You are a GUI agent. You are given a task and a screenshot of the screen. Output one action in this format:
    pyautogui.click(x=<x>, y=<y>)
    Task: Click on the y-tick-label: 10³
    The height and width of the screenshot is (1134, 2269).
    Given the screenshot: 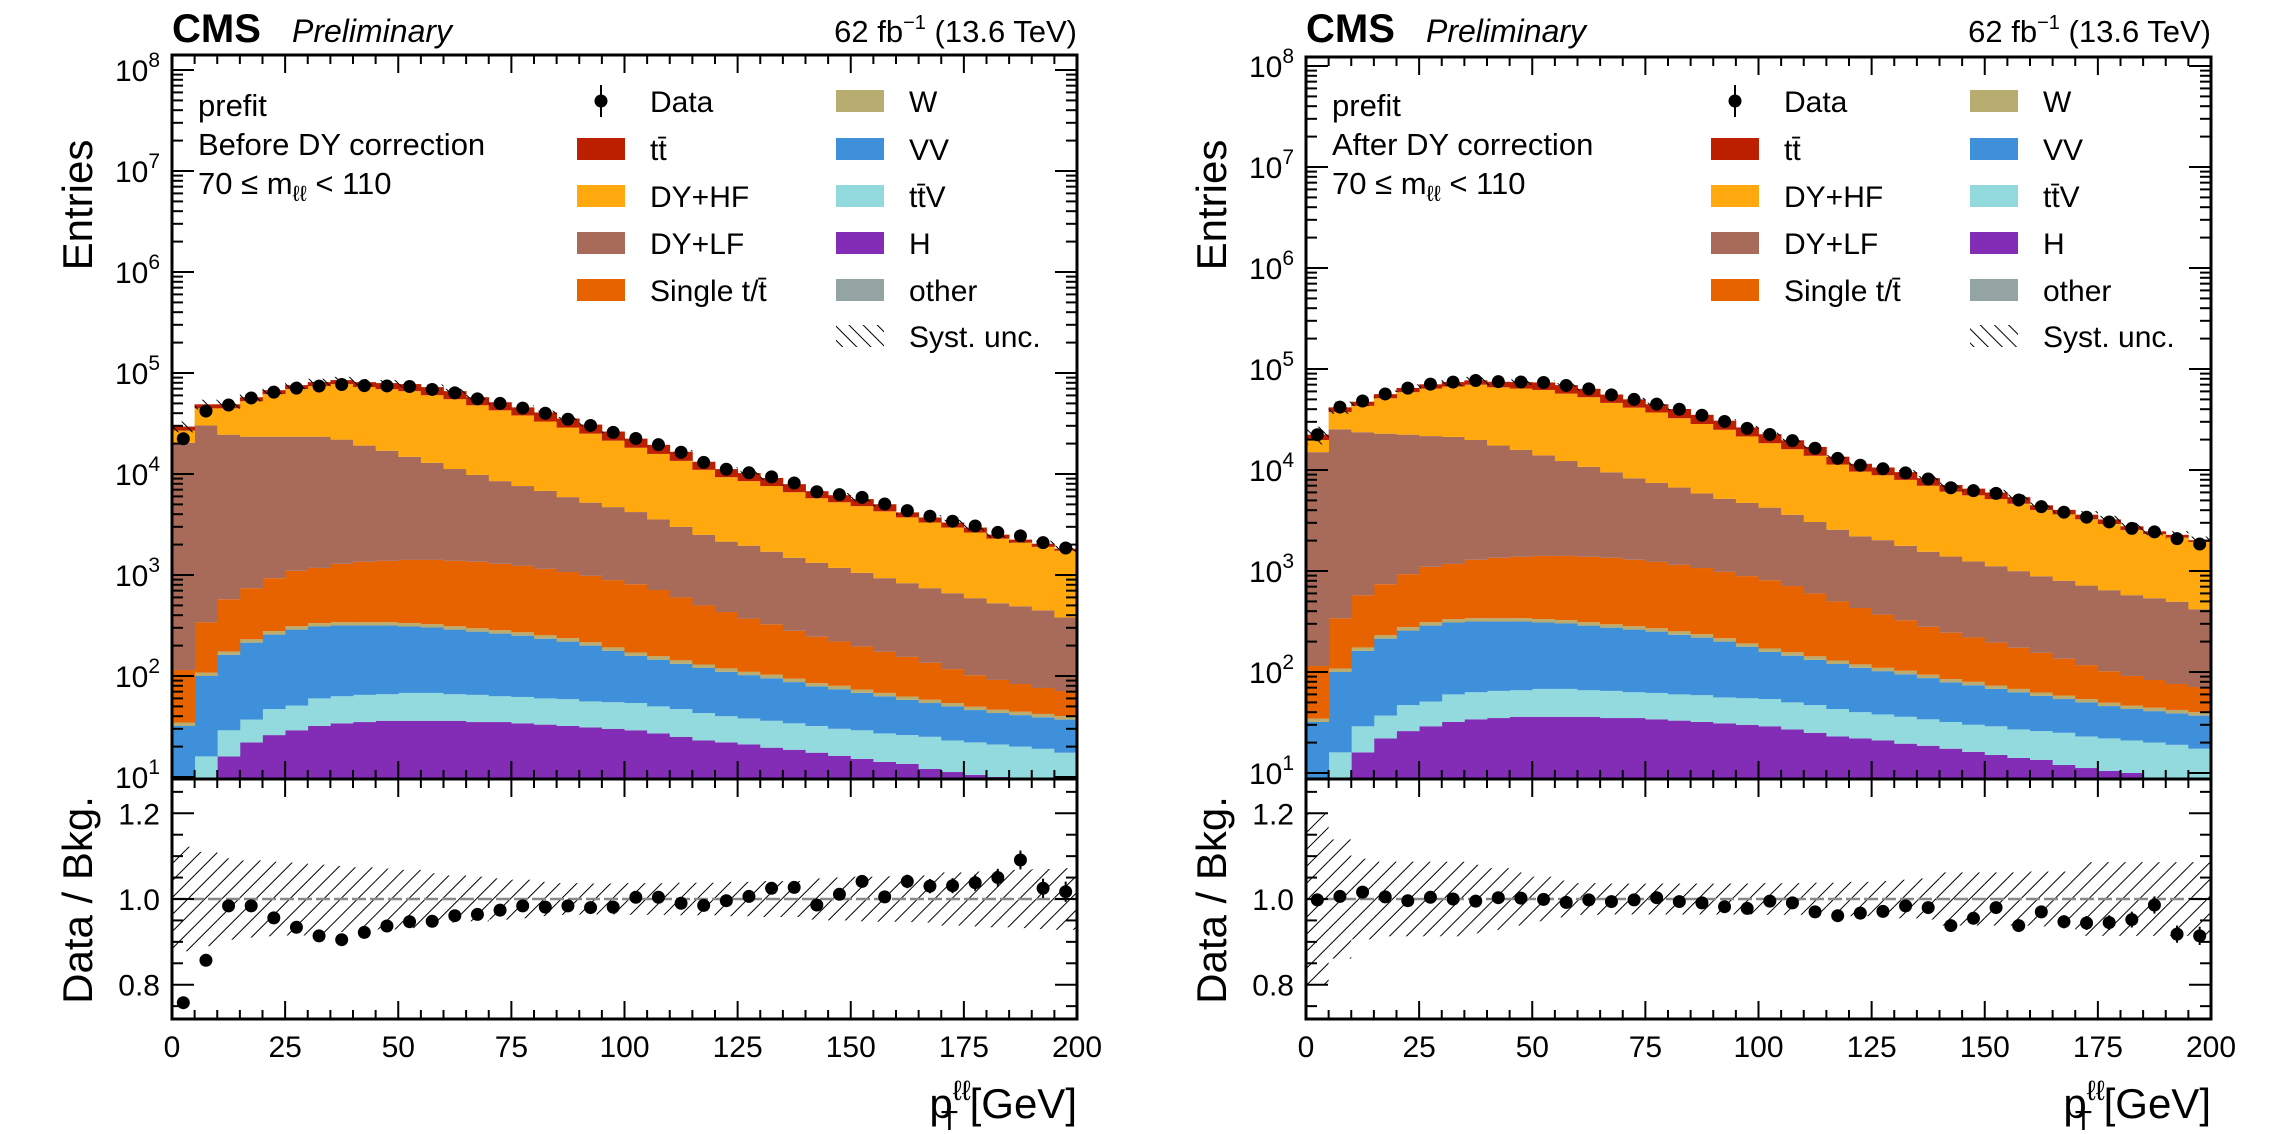 What is the action you would take?
    pyautogui.click(x=137, y=573)
    